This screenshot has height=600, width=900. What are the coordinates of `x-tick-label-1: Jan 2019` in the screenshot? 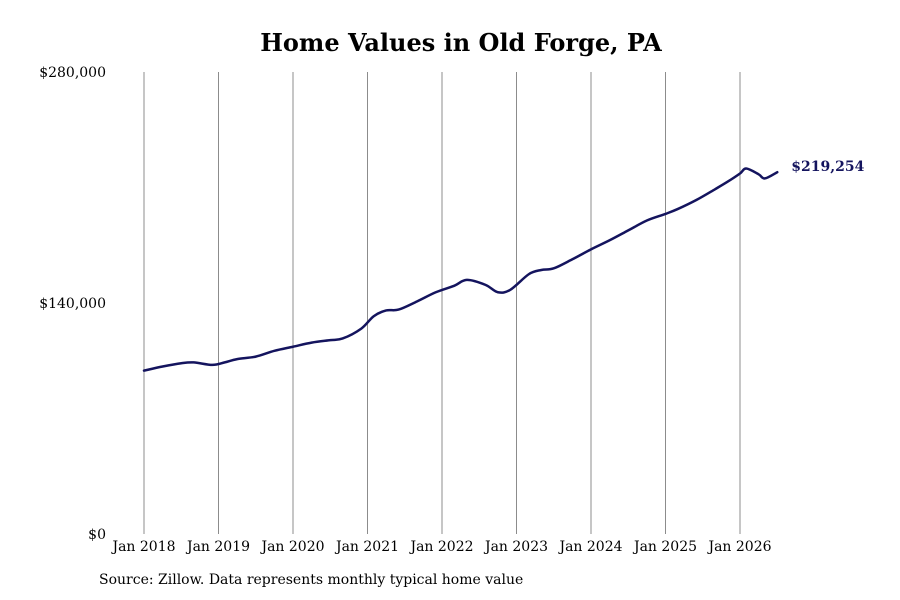 It's located at (217, 547).